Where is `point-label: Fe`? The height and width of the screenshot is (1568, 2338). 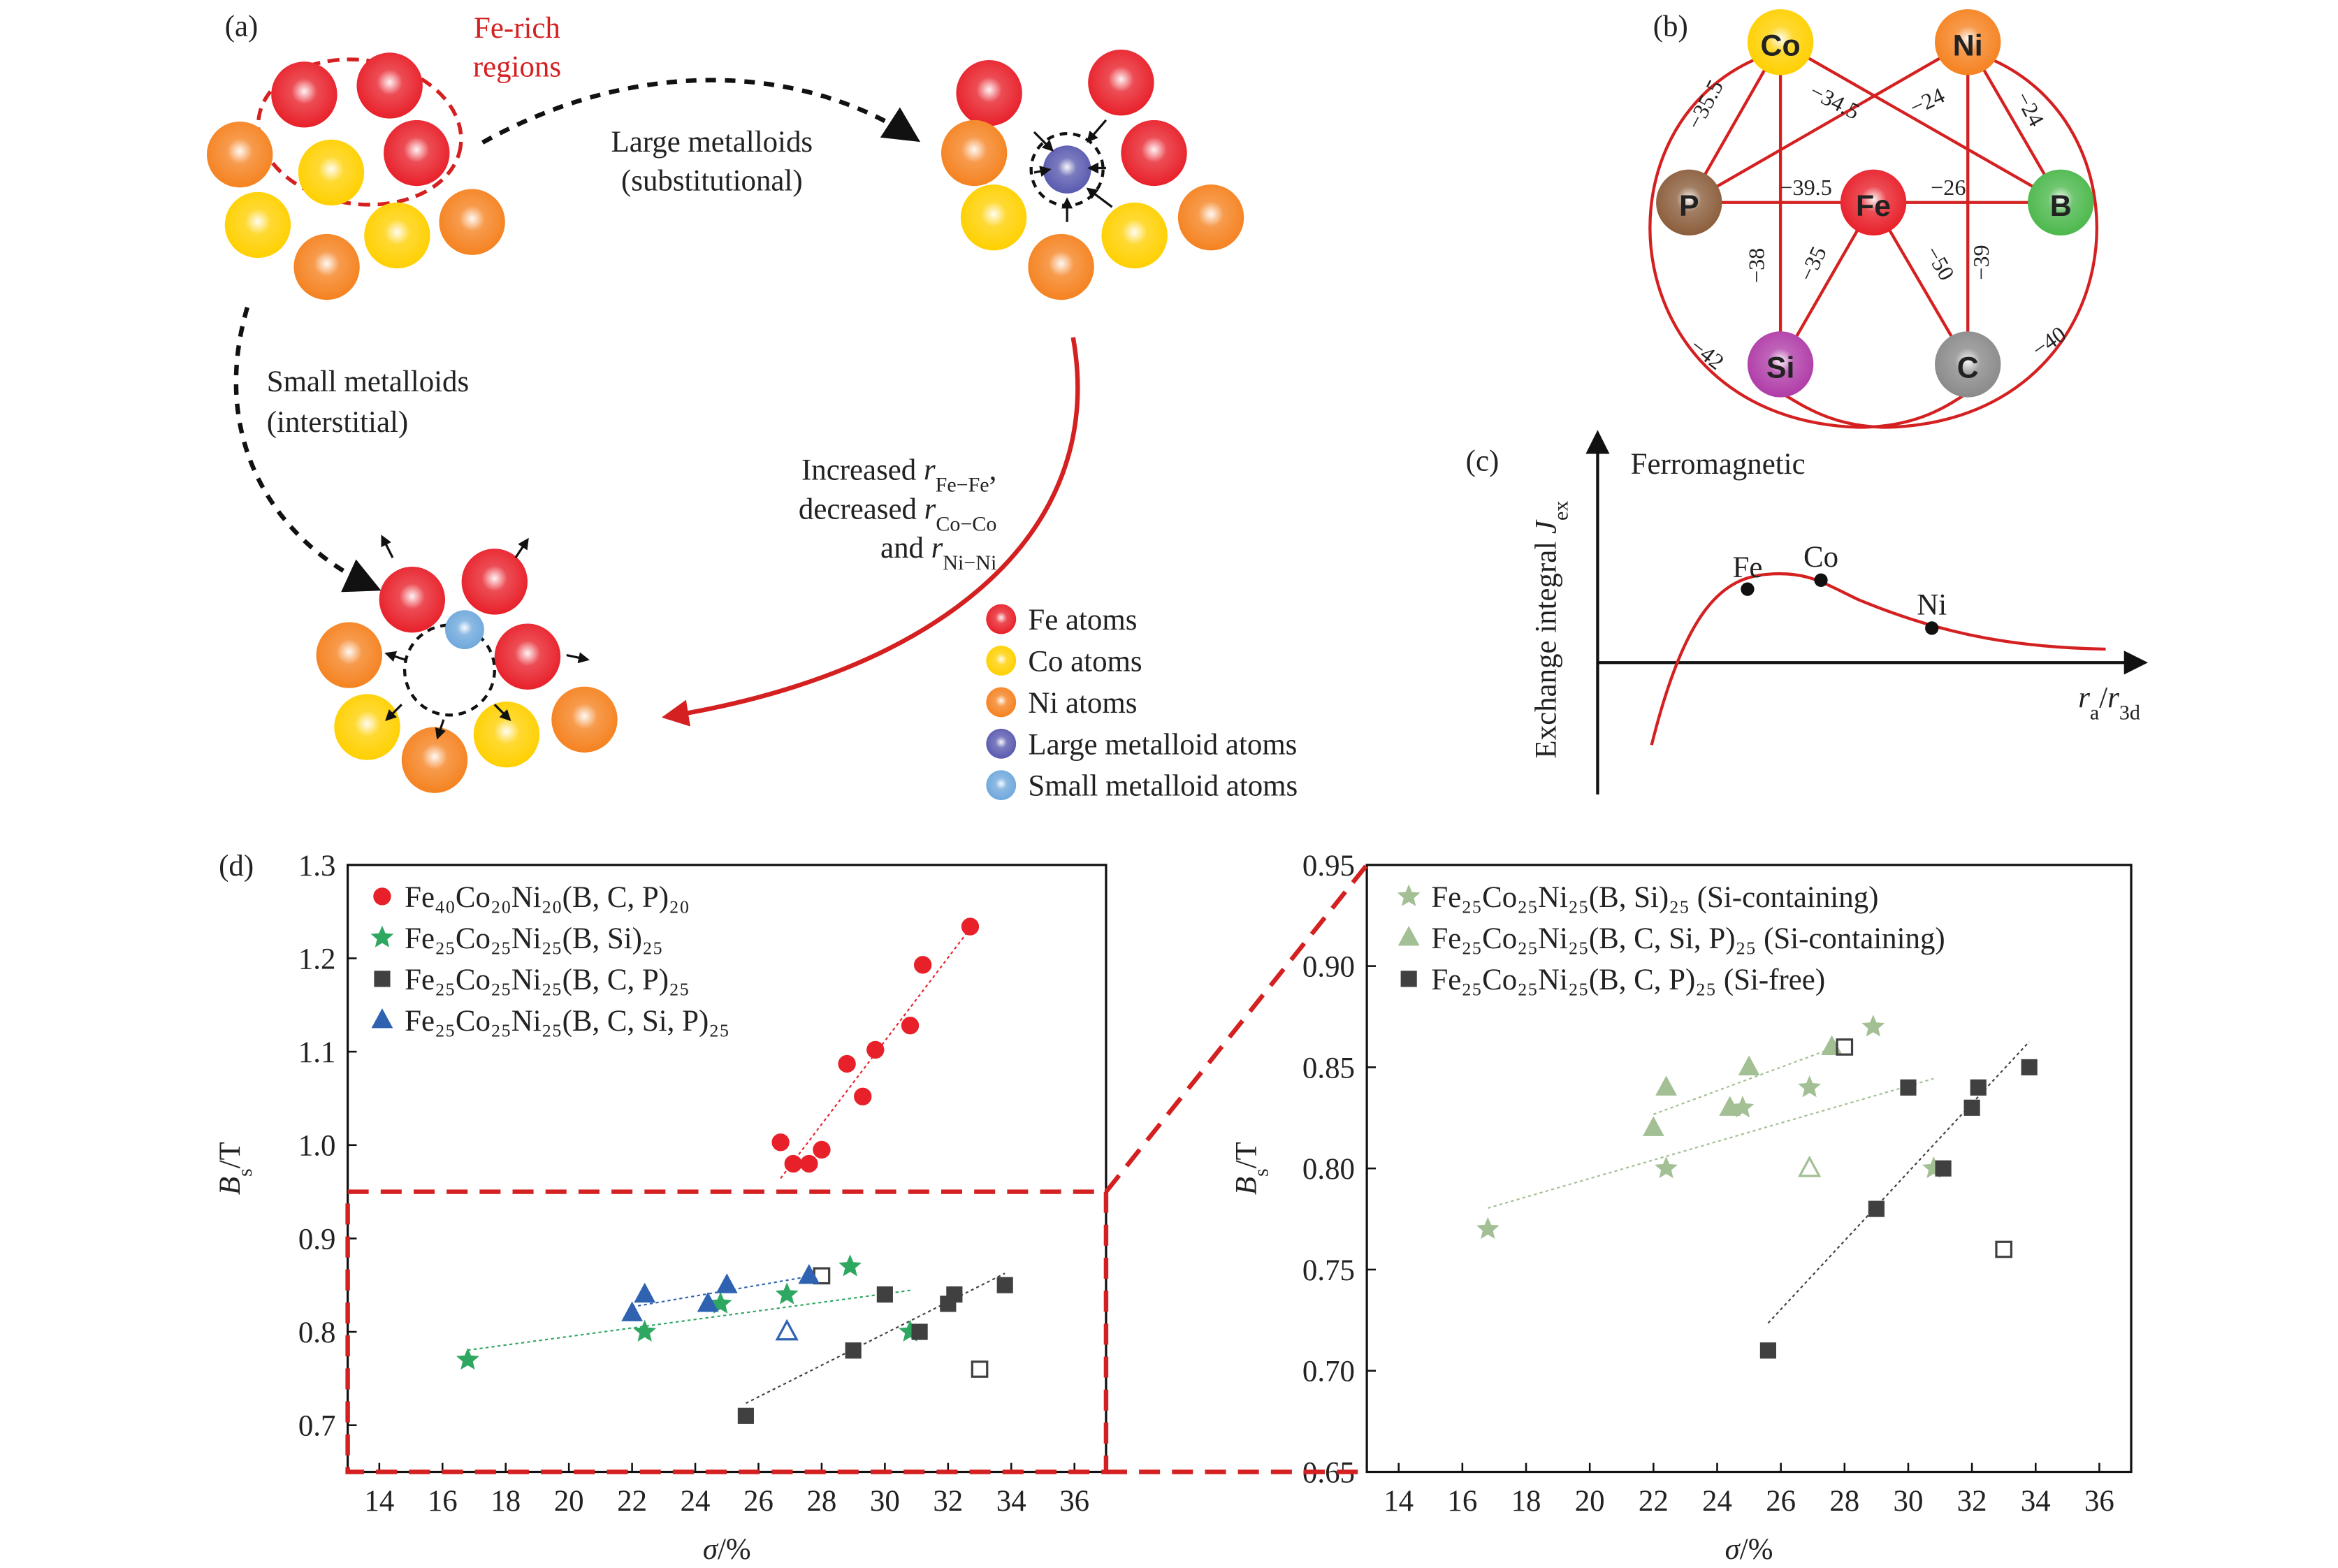
point-label: Fe is located at coordinates (1747, 567).